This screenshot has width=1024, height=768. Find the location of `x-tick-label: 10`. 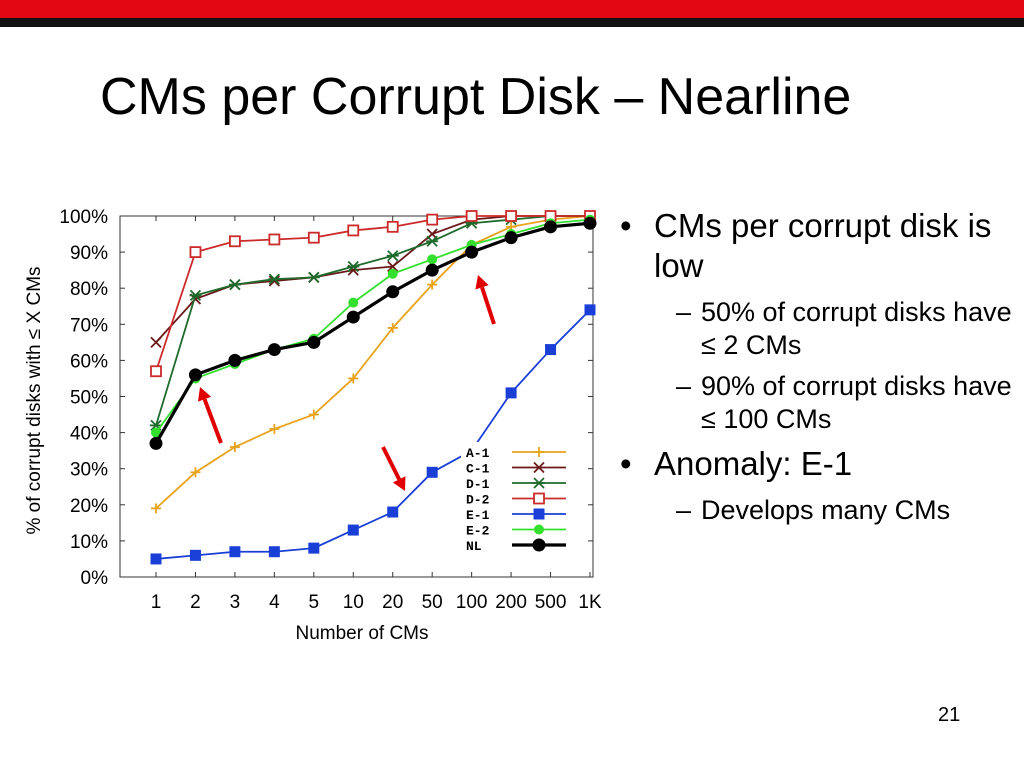

x-tick-label: 10 is located at coordinates (353, 602).